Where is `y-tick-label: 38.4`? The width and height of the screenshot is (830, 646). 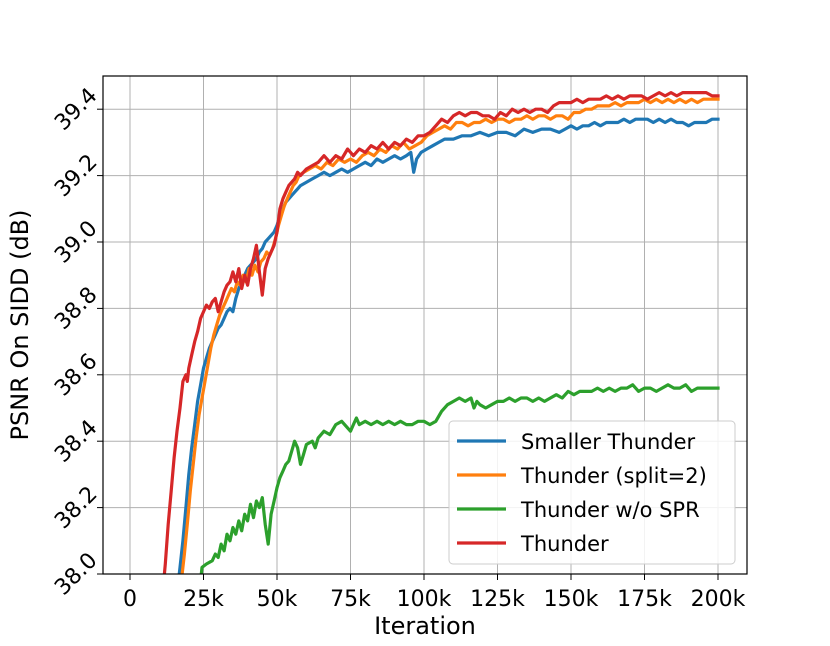 y-tick-label: 38.4 is located at coordinates (76, 441).